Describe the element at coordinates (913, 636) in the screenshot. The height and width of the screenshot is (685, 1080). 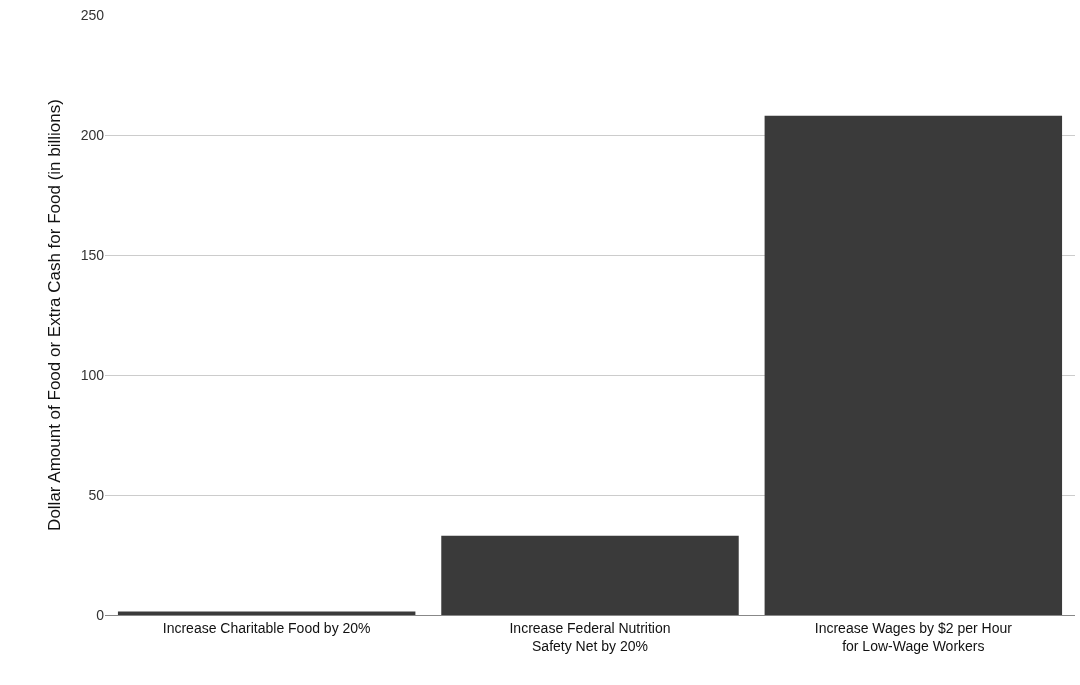
I see `x-tick-label: Increase Wages by $2 per Hour for Low-Wage Workers` at that location.